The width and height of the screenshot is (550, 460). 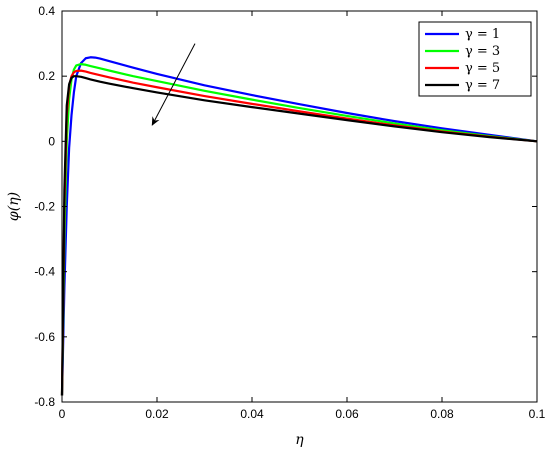 I want to click on x-tick-label: 0.08, so click(x=442, y=414).